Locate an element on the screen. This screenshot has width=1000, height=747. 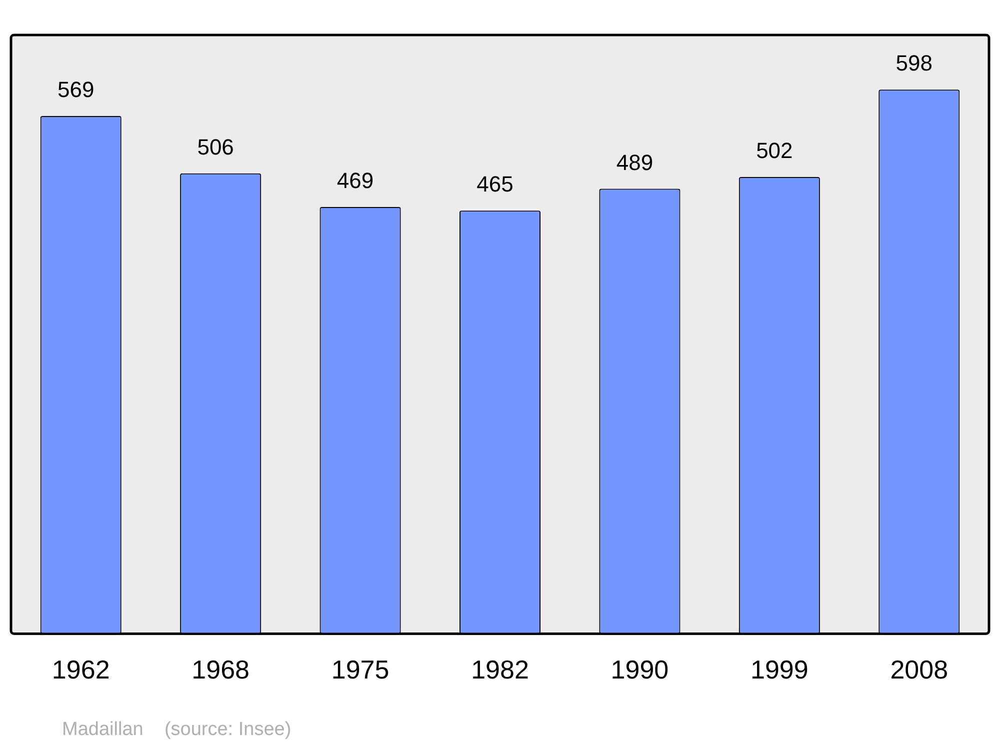
data-label: 469 is located at coordinates (355, 181).